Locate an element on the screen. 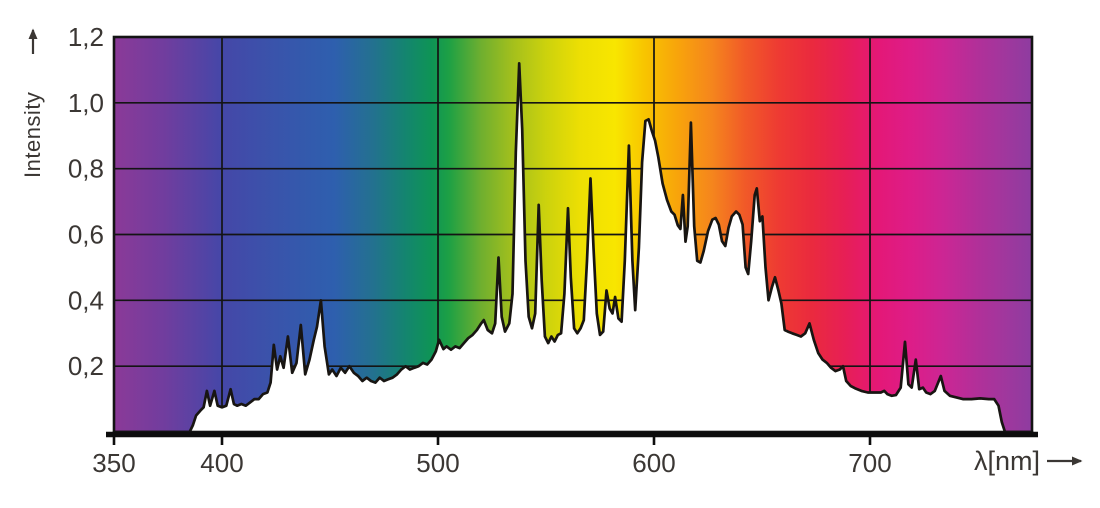 The width and height of the screenshot is (1100, 508). x-tick-label-500: 500 is located at coordinates (437, 463).